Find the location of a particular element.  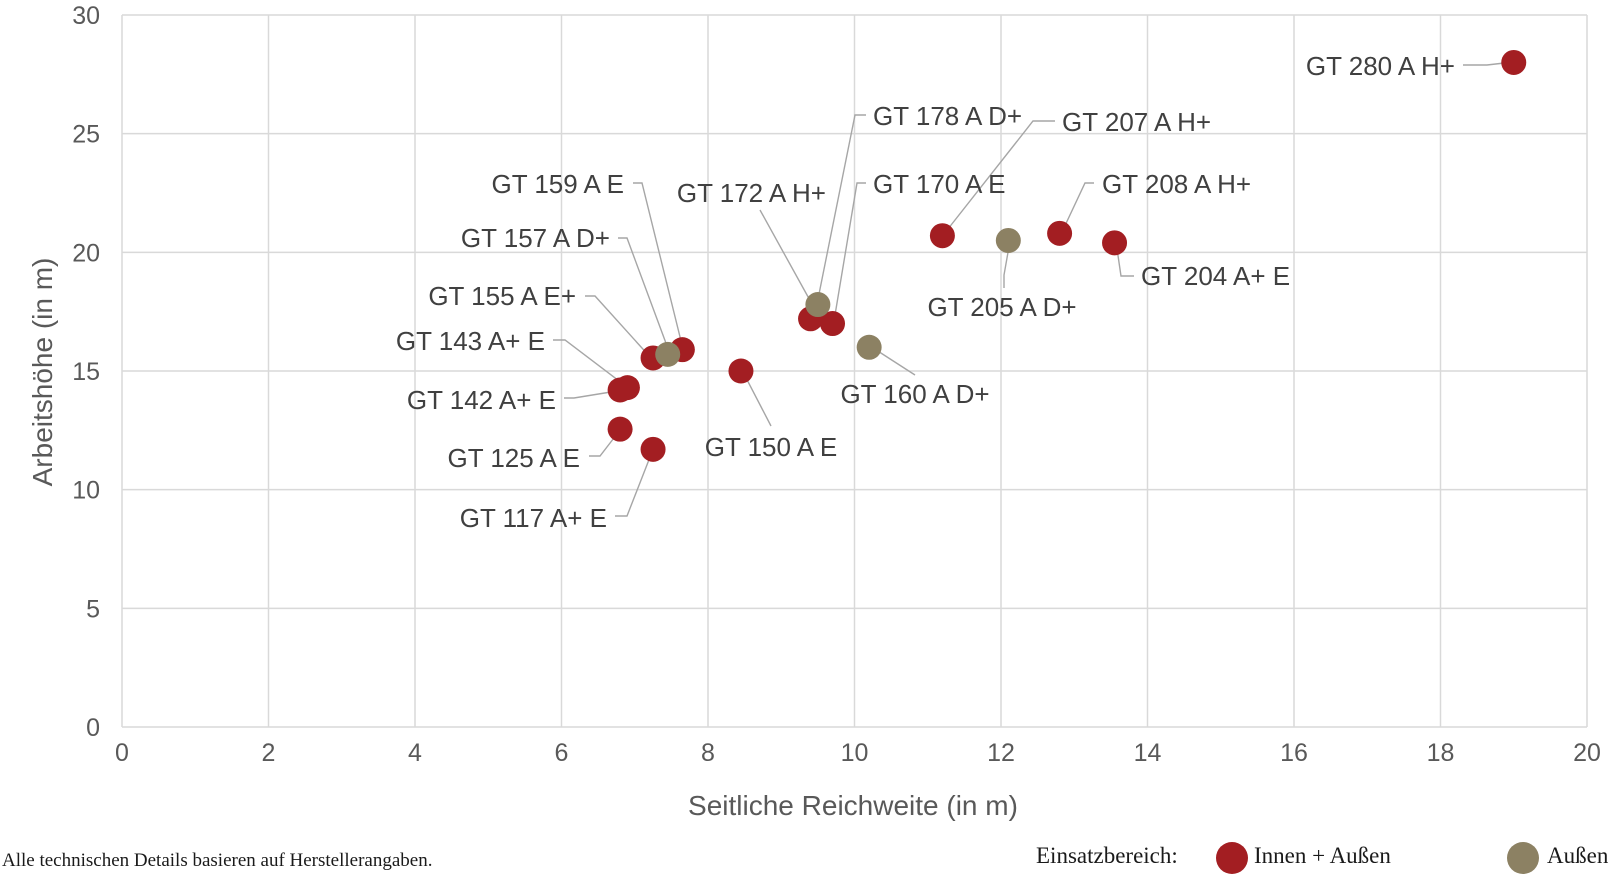

data-label-gt-155-a-eplus: GT 155 A E+ is located at coordinates (502, 296).